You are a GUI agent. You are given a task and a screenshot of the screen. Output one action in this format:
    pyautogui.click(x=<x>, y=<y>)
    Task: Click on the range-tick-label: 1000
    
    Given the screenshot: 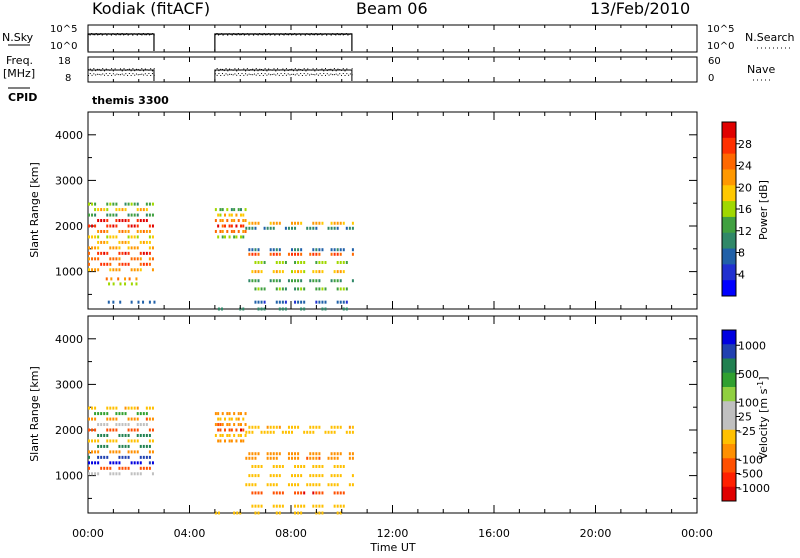 What is the action you would take?
    pyautogui.click(x=69, y=476)
    